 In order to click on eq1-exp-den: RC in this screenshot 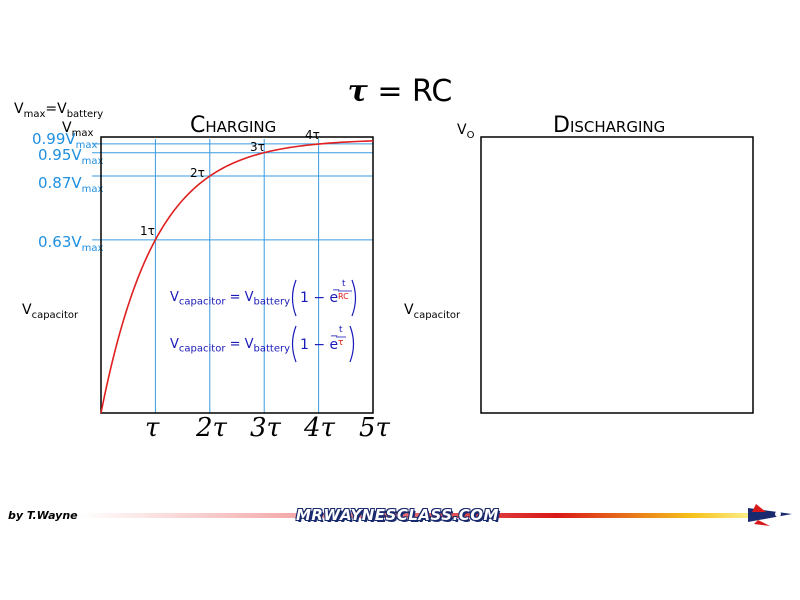, I will do `click(343, 296)`.